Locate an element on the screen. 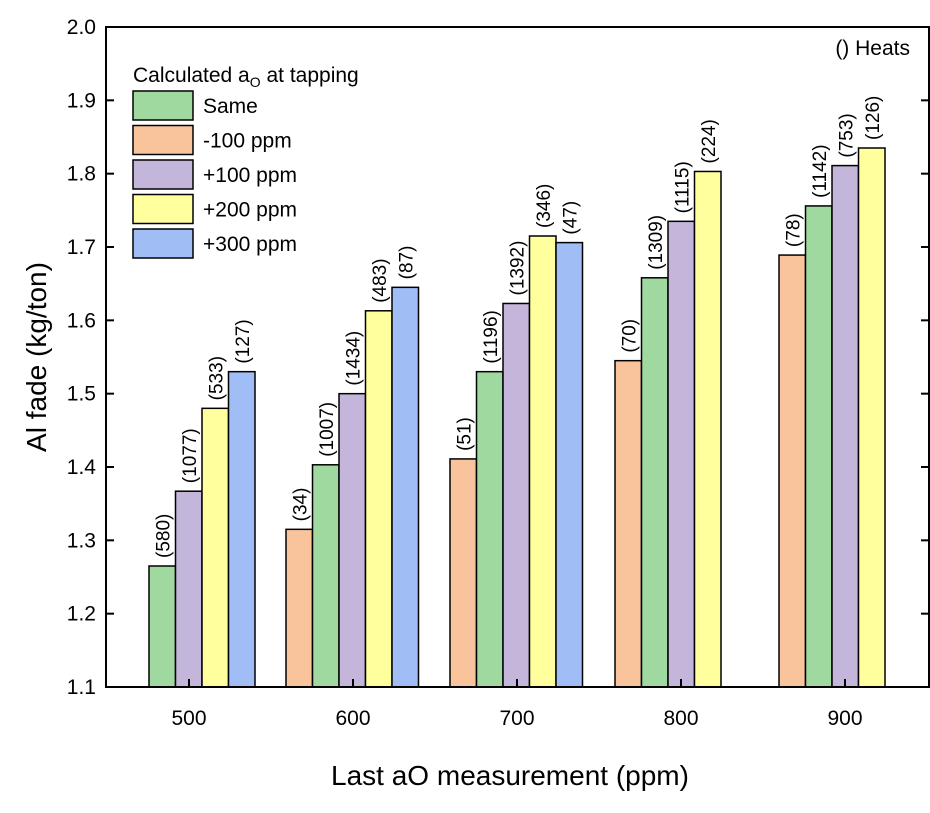 This screenshot has height=813, width=930. y-tick-label: 1.6 is located at coordinates (81, 320).